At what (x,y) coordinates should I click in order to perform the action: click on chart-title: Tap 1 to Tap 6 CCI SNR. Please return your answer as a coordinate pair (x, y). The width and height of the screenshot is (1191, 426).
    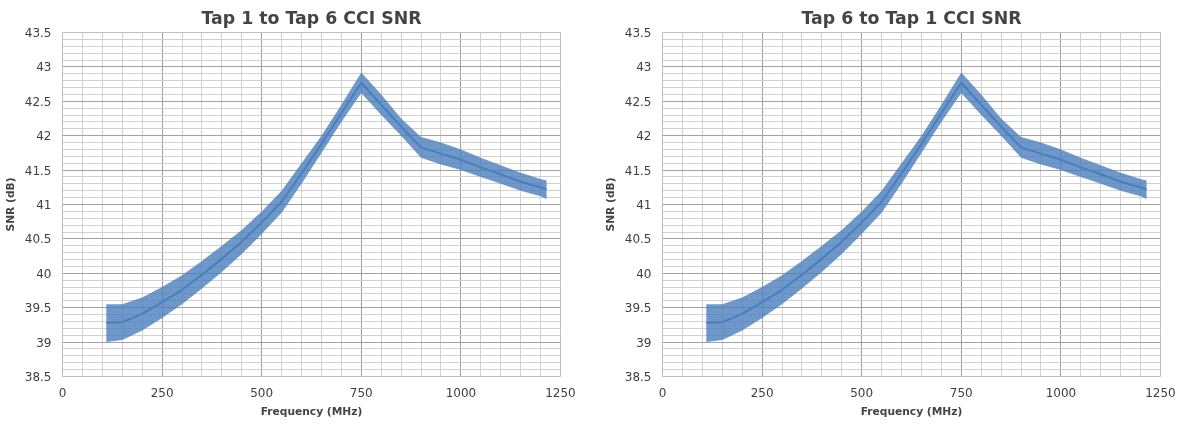
    Looking at the image, I should click on (311, 17).